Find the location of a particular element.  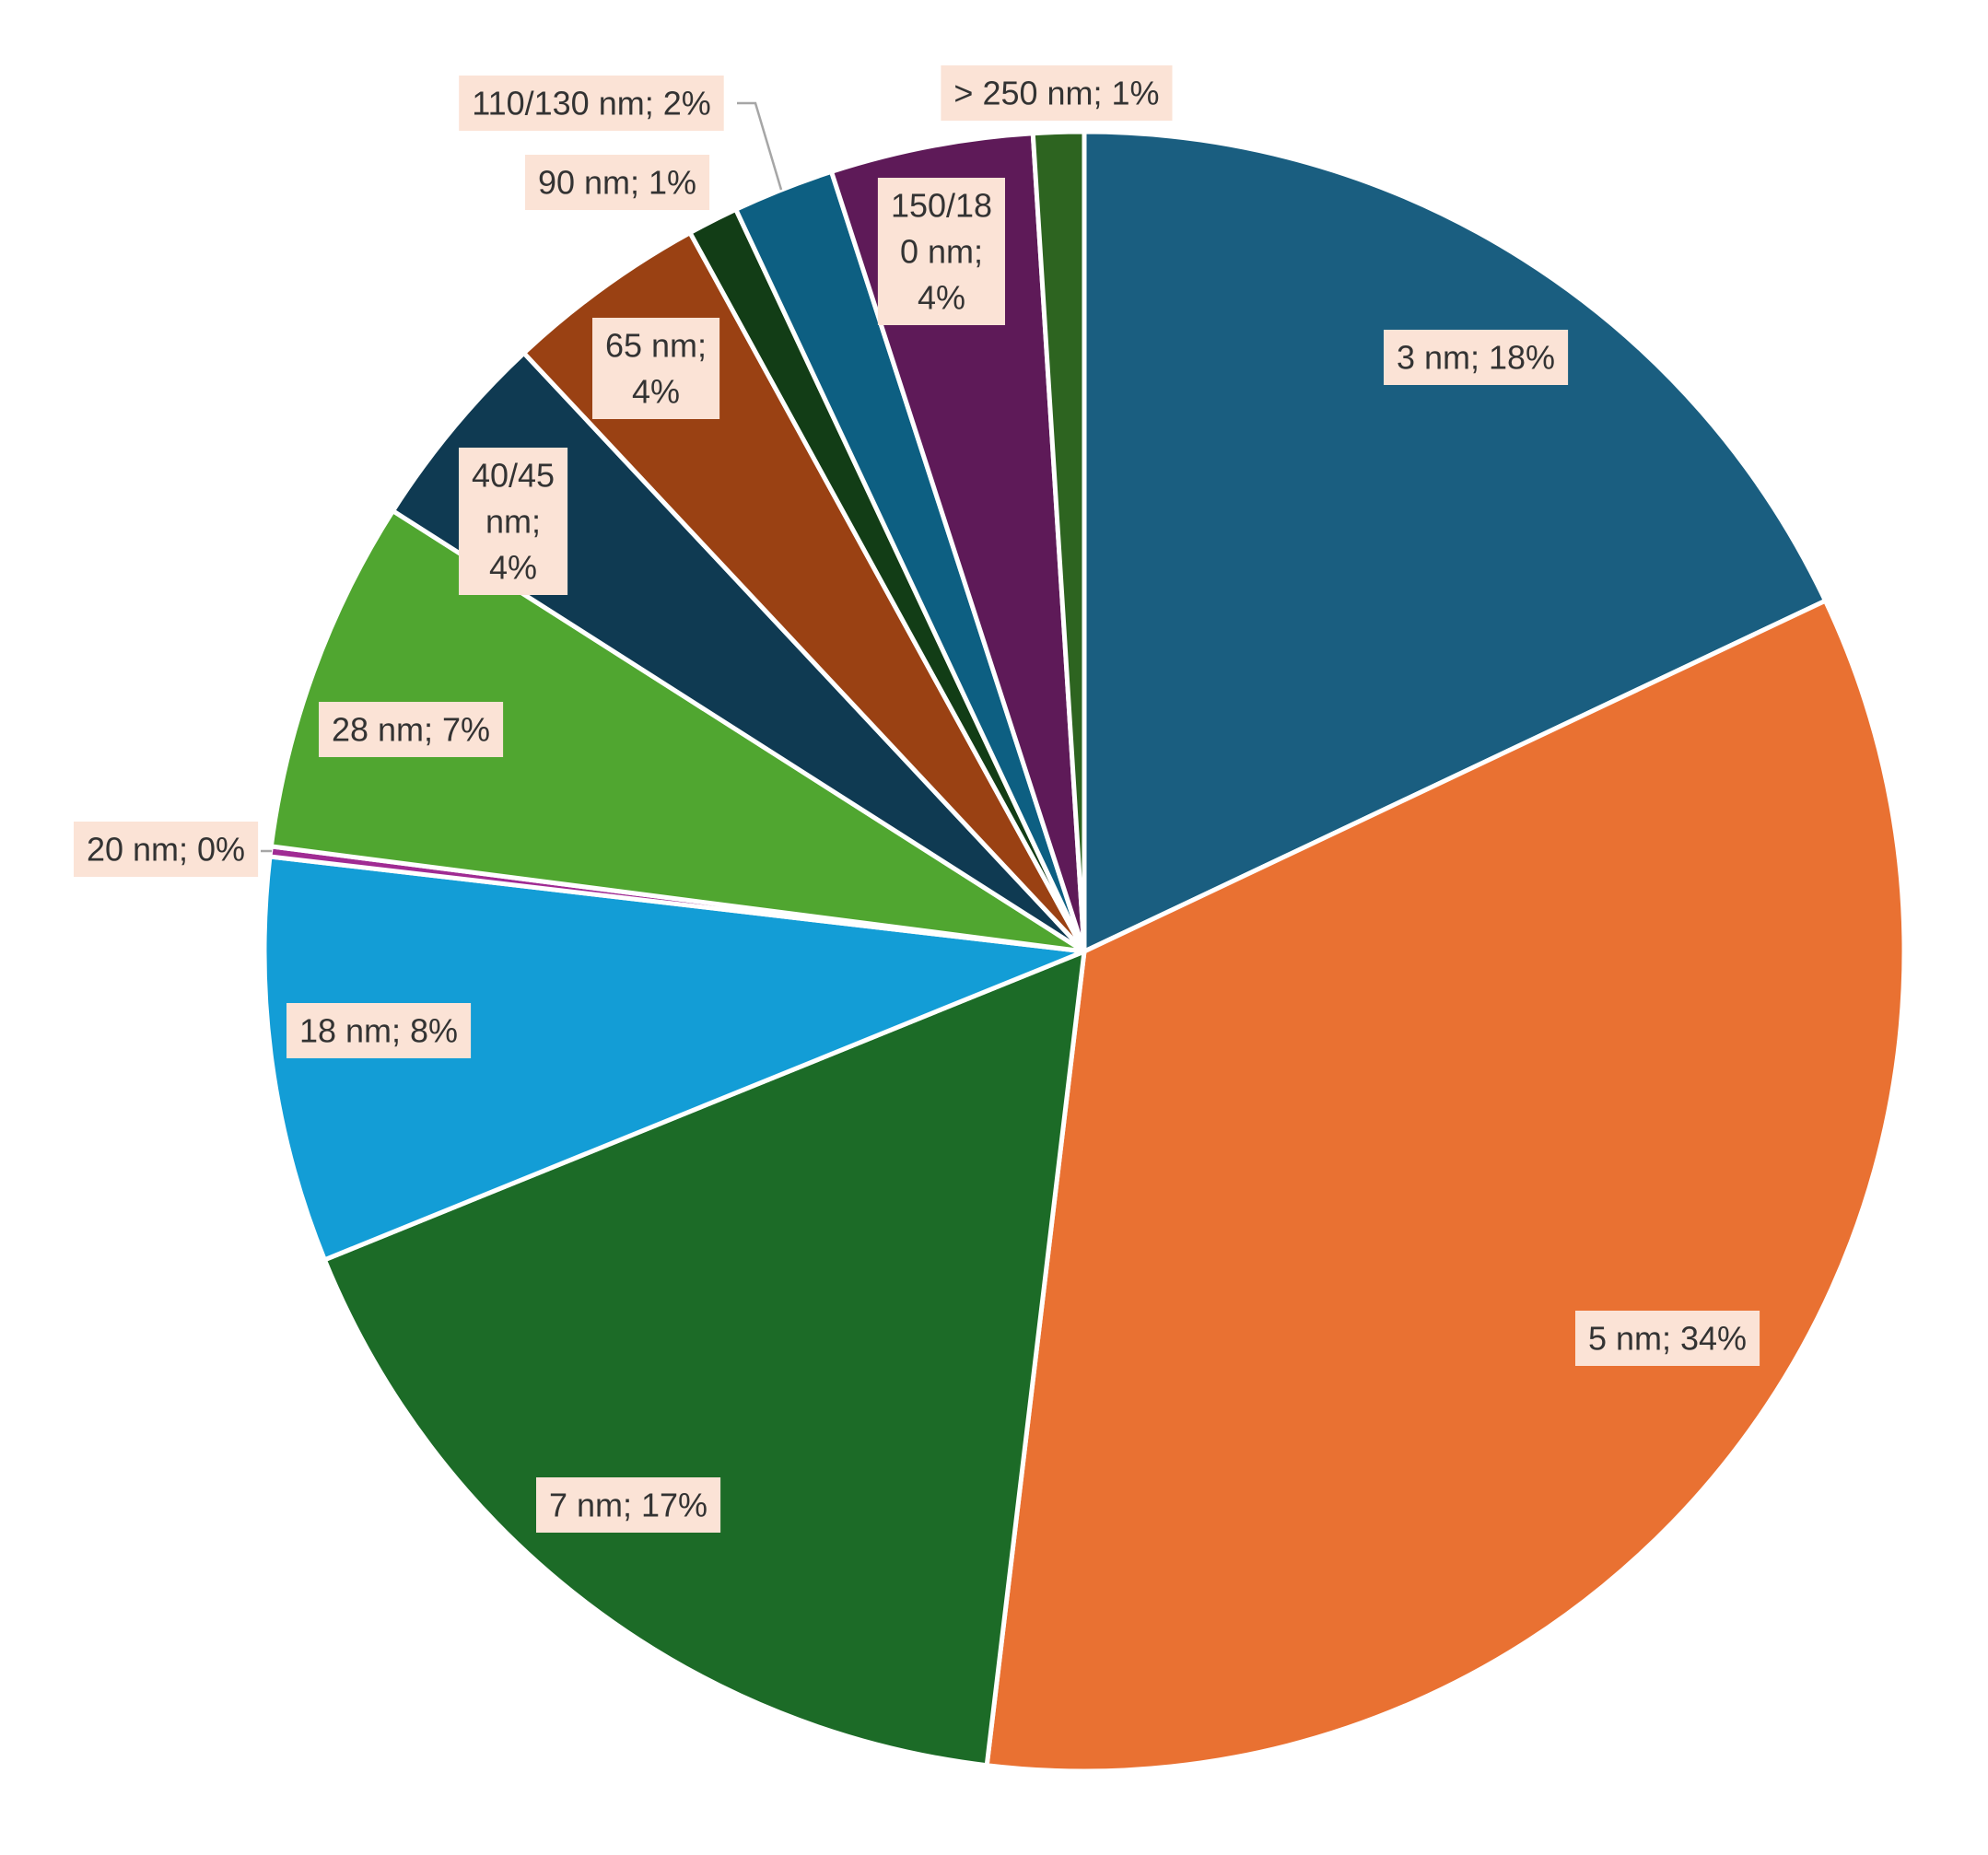

data-label-text: 5 nm; 34% is located at coordinates (1667, 1339).